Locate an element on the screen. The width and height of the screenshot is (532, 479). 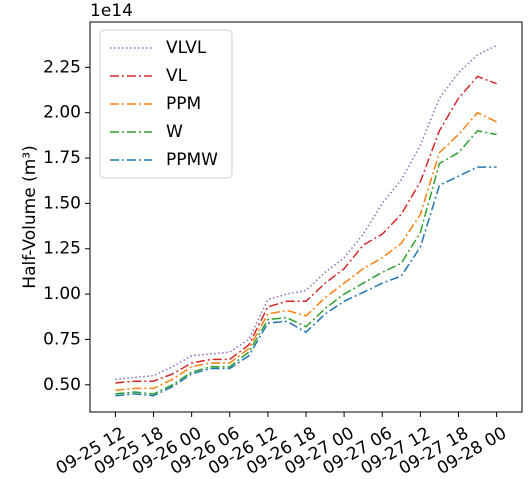
y-axis-label: Half-Volume (m³) is located at coordinates (30, 216).